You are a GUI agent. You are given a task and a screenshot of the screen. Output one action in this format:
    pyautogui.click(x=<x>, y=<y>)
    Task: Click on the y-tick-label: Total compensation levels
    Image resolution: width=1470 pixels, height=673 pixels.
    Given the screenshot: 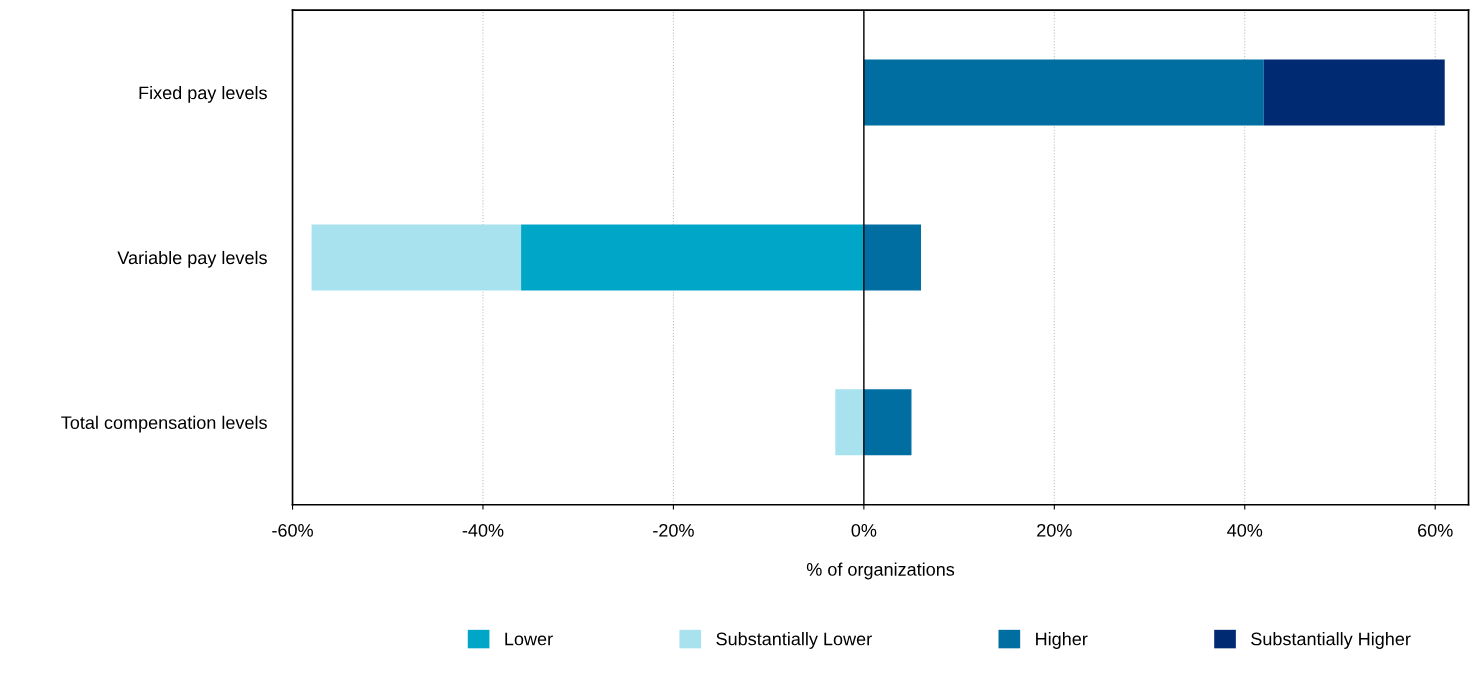 What is the action you would take?
    pyautogui.click(x=164, y=424)
    